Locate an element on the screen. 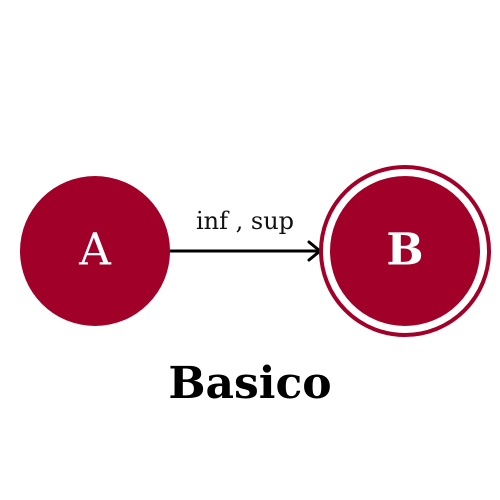 The height and width of the screenshot is (500, 500). state-node-a: A is located at coordinates (95, 251).